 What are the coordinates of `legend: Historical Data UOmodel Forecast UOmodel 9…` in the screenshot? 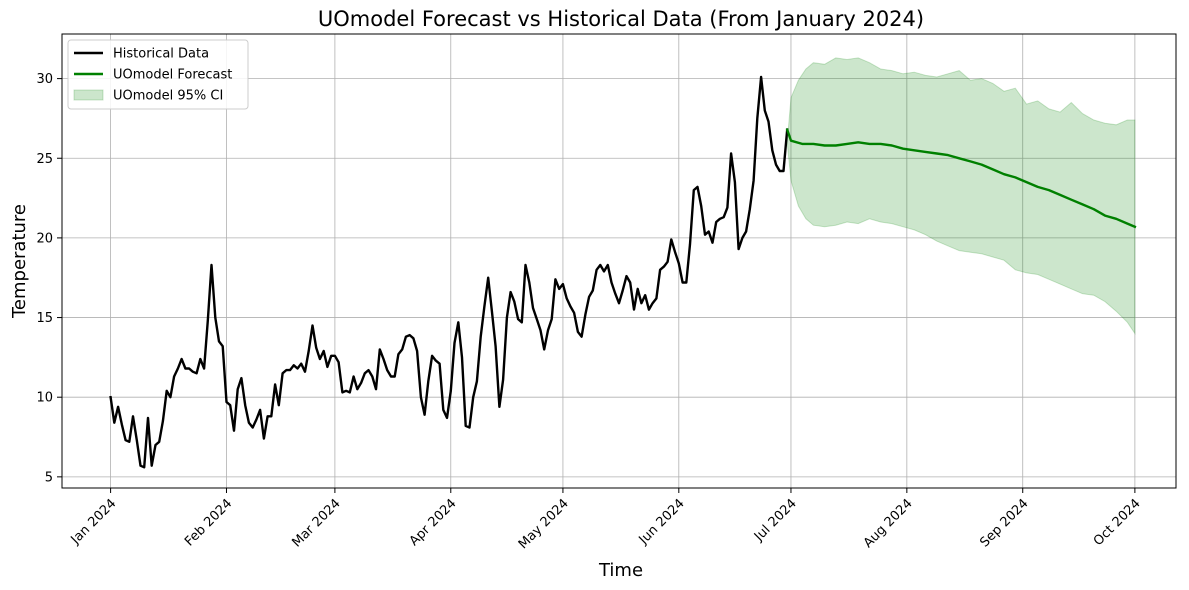 It's located at (158, 74).